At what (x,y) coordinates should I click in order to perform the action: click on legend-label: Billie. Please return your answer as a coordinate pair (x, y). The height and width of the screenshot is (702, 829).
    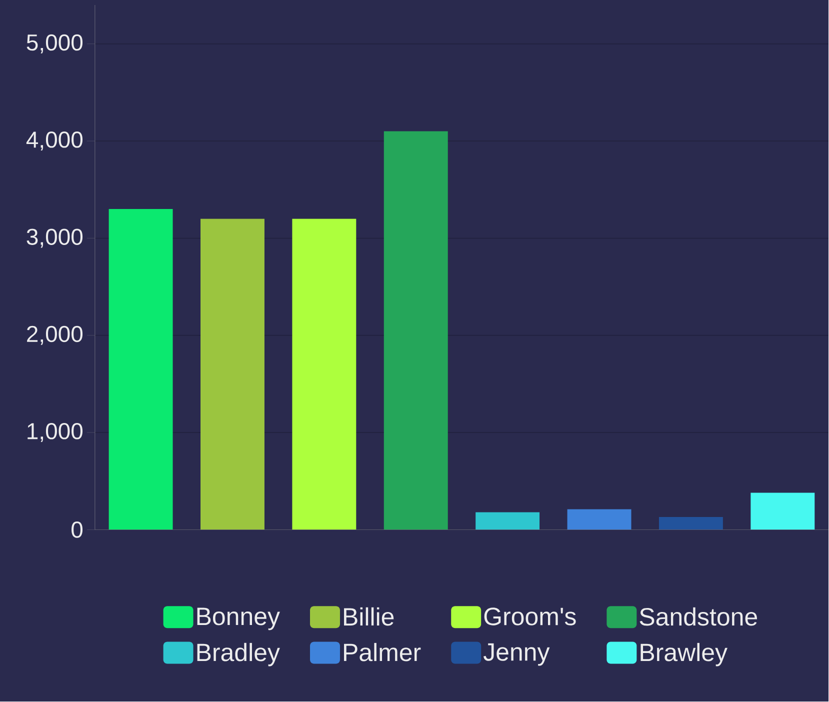
    Looking at the image, I should click on (369, 617).